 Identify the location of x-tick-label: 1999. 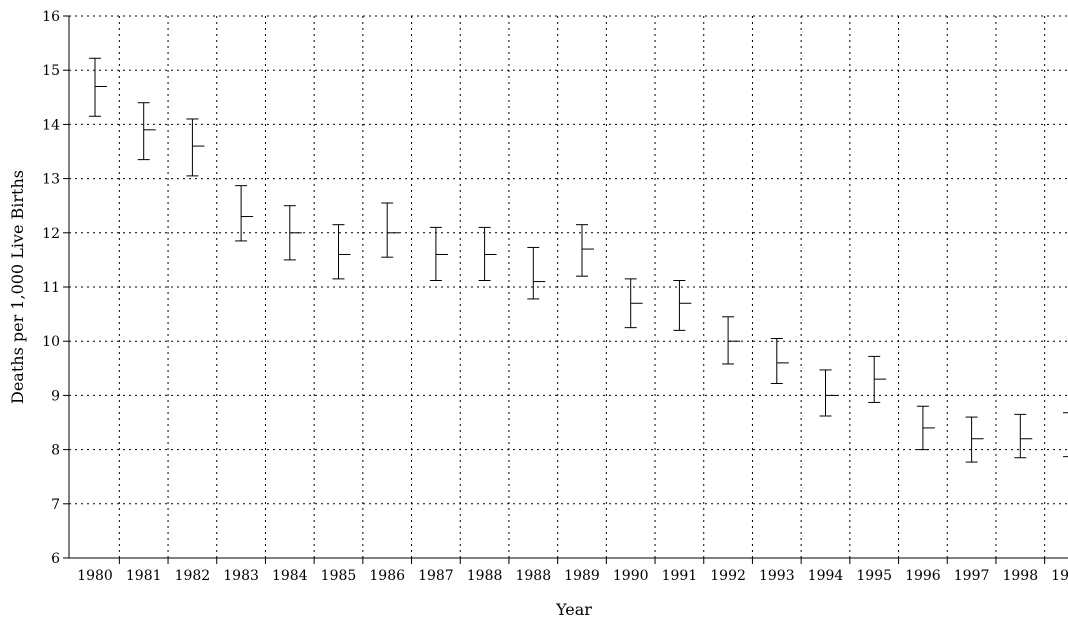
(1059, 576).